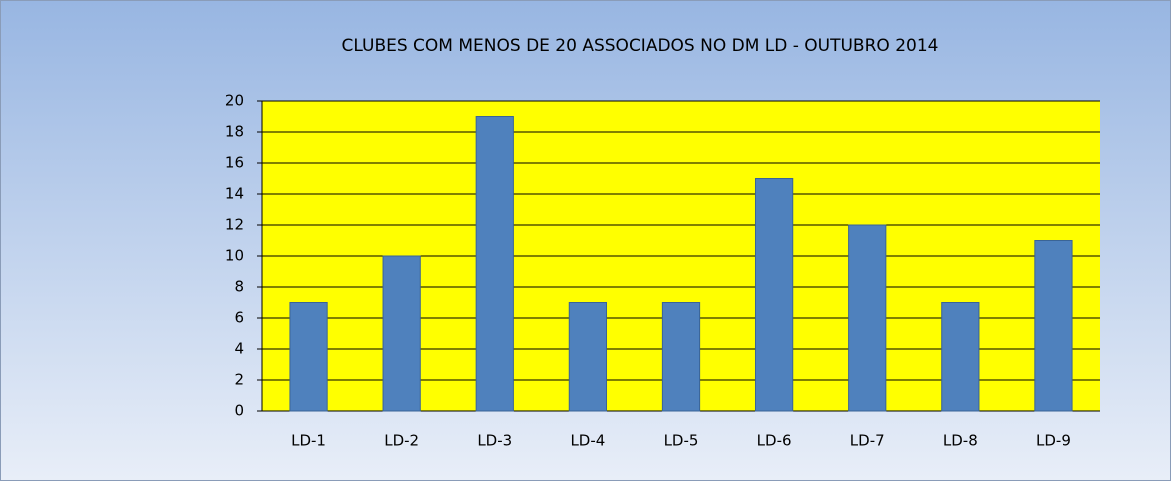 This screenshot has height=485, width=1171. Describe the element at coordinates (239, 318) in the screenshot. I see `y-tick-label: 6` at that location.